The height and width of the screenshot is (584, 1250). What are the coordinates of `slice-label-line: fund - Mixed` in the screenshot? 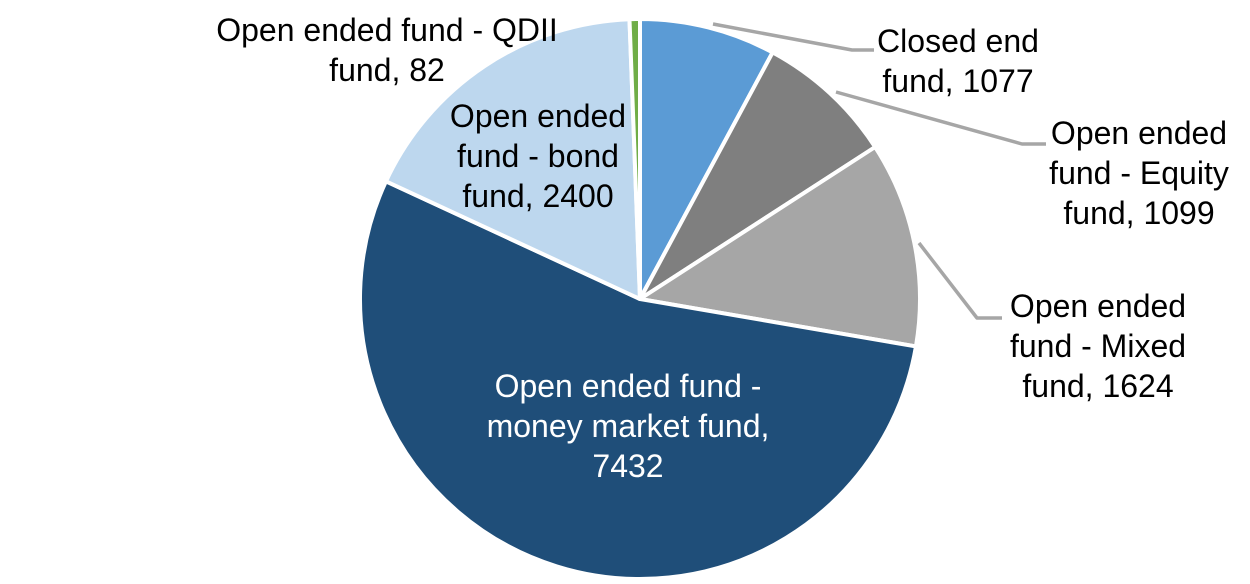 It's located at (1098, 346).